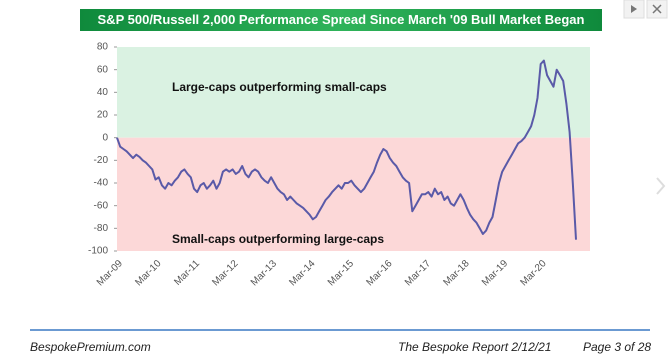 The image size is (669, 358). Describe the element at coordinates (495, 273) in the screenshot. I see `x-tick-label: Mar-19` at that location.